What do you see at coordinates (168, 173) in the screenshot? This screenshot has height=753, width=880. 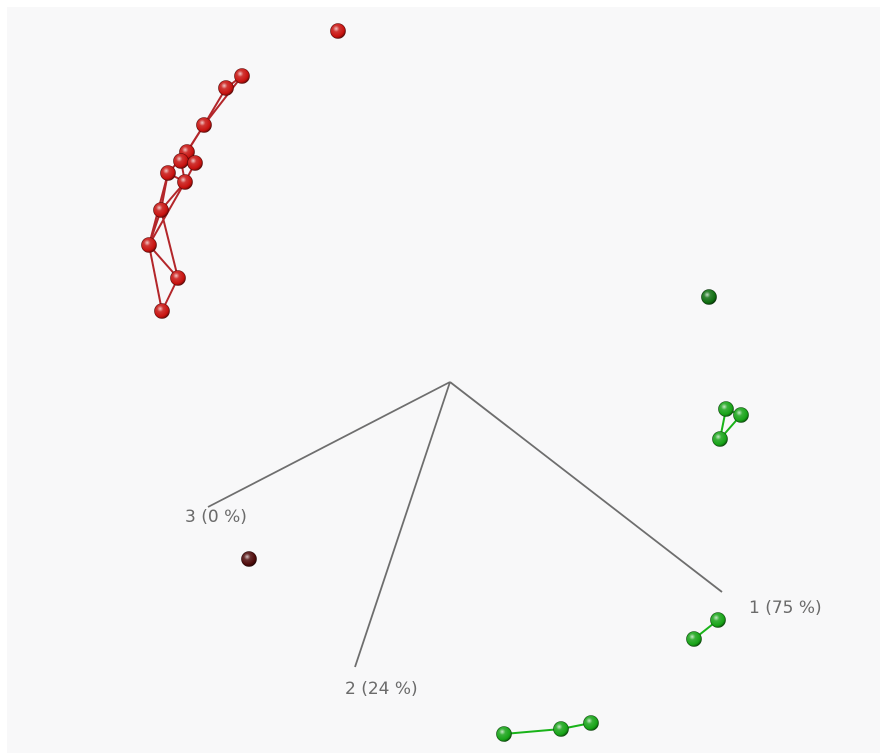 I see `data-point-r8` at bounding box center [168, 173].